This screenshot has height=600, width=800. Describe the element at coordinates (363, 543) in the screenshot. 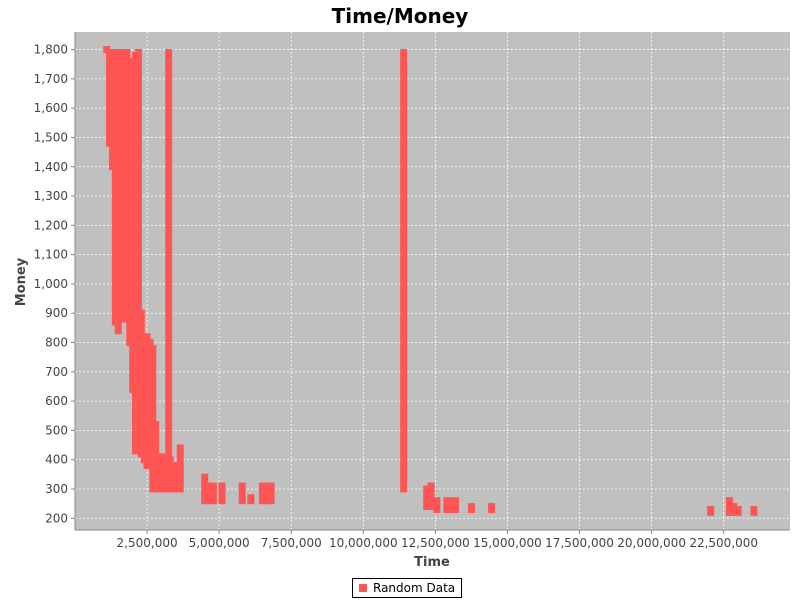

I see `x-tick-label: 10,000,000` at that location.